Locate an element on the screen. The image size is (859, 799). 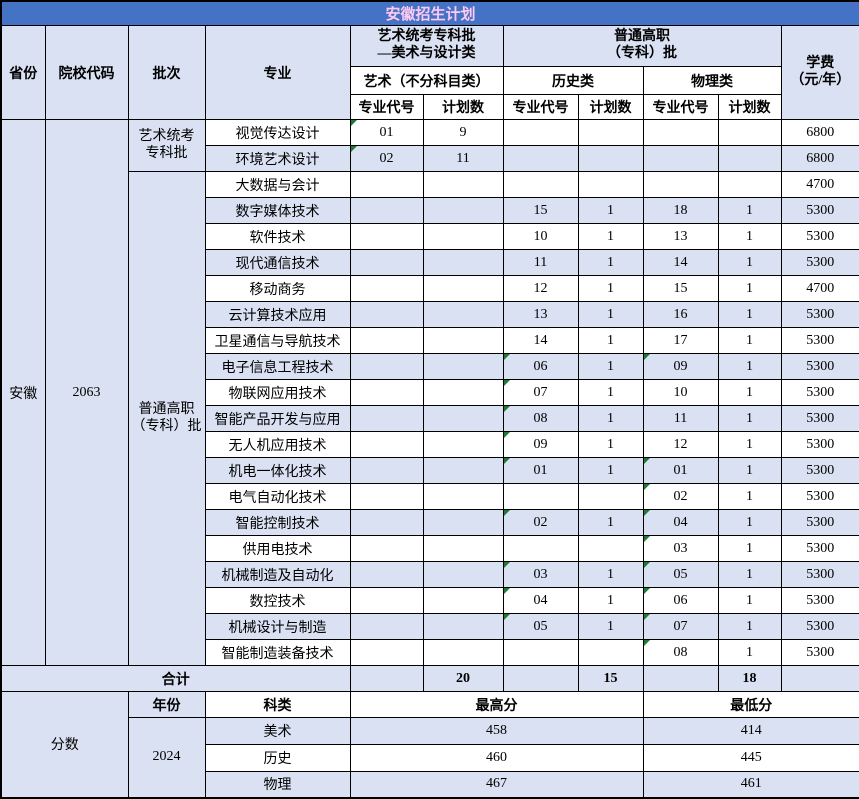
score-min: 445 is located at coordinates (750, 758).